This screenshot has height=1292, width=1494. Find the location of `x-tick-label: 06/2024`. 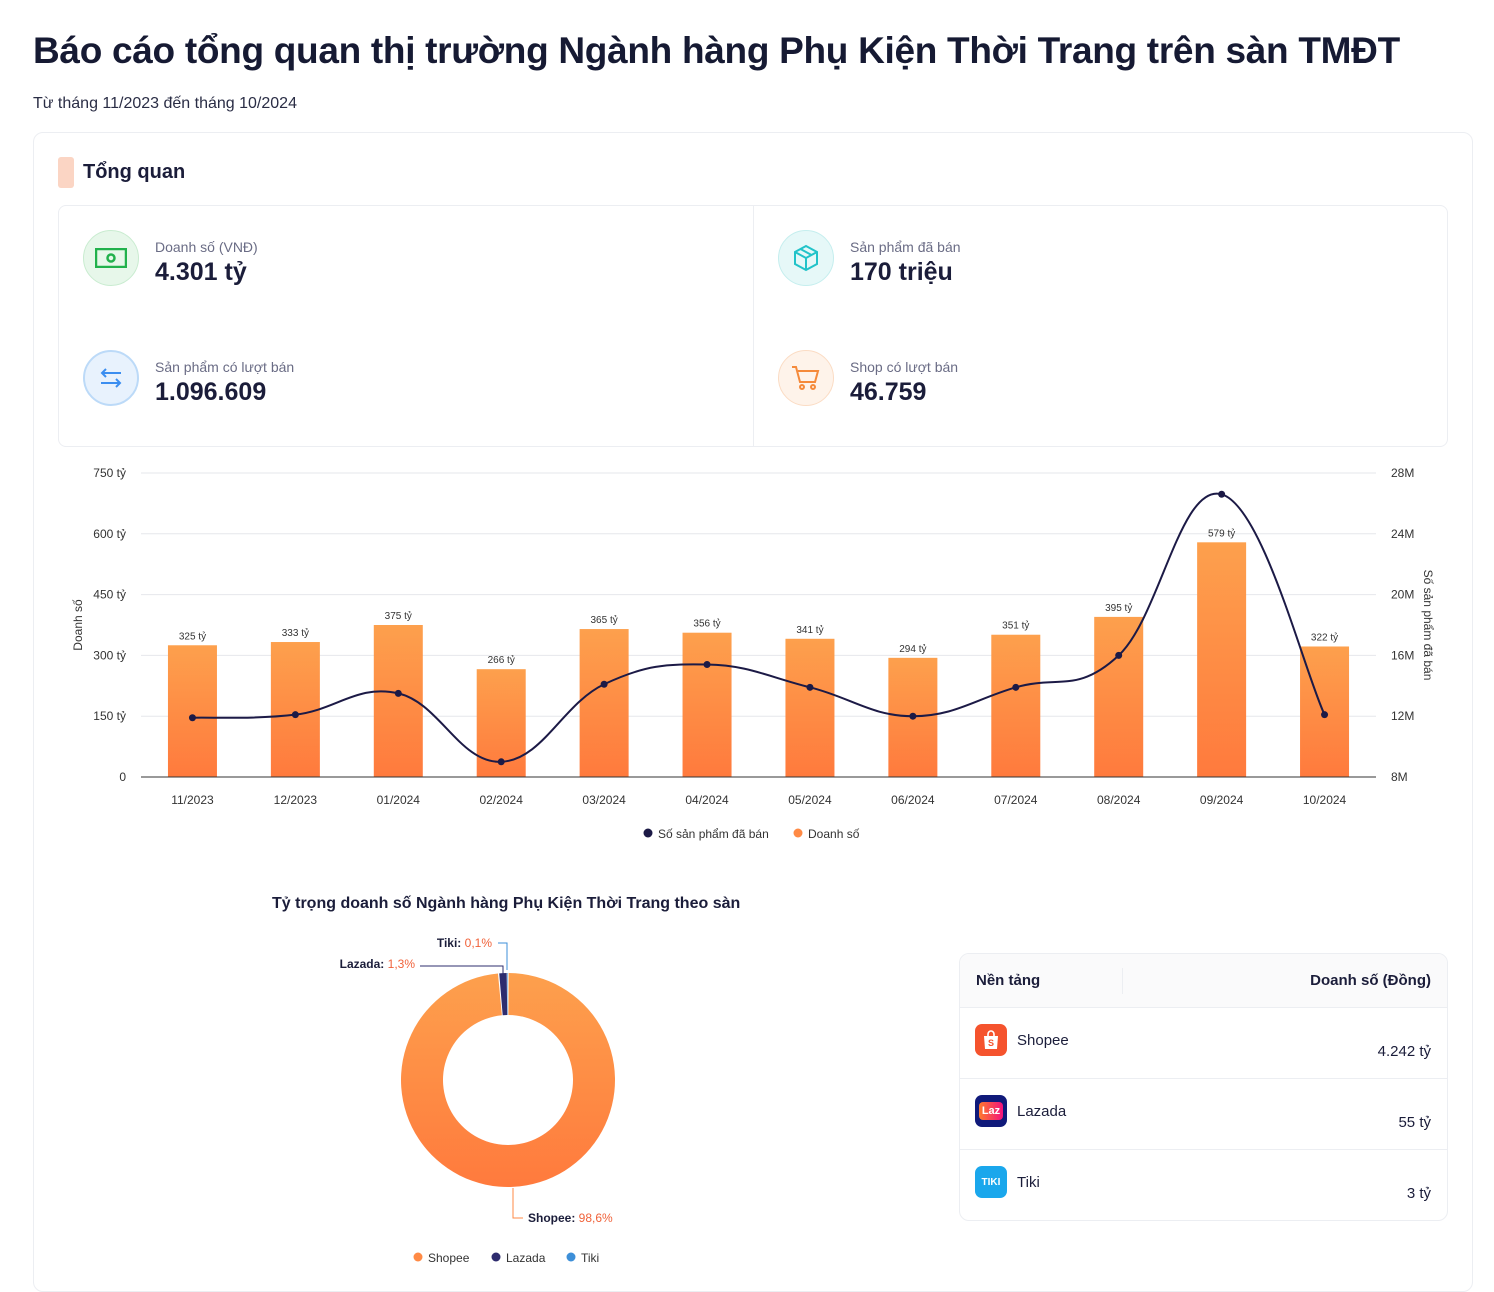

x-tick-label: 06/2024 is located at coordinates (913, 800).